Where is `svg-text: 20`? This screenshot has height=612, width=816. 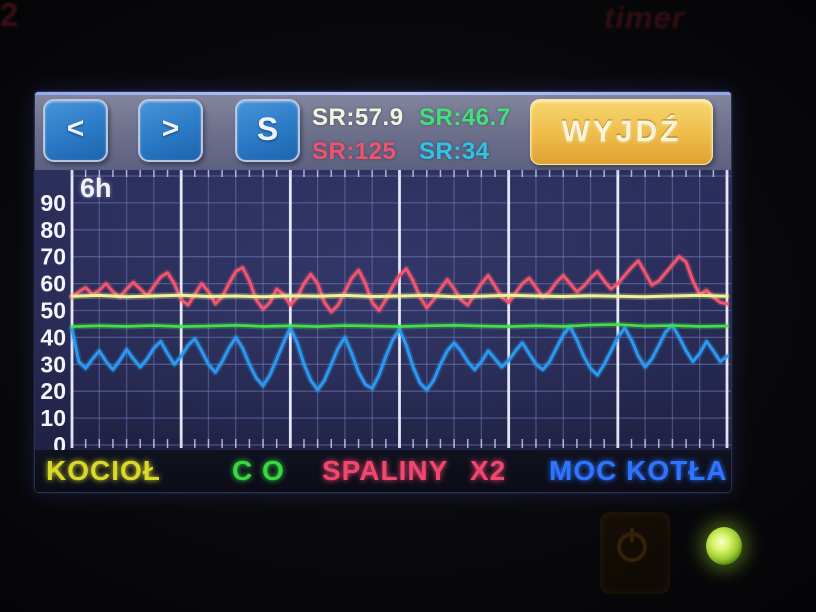
svg-text: 20 is located at coordinates (53, 391).